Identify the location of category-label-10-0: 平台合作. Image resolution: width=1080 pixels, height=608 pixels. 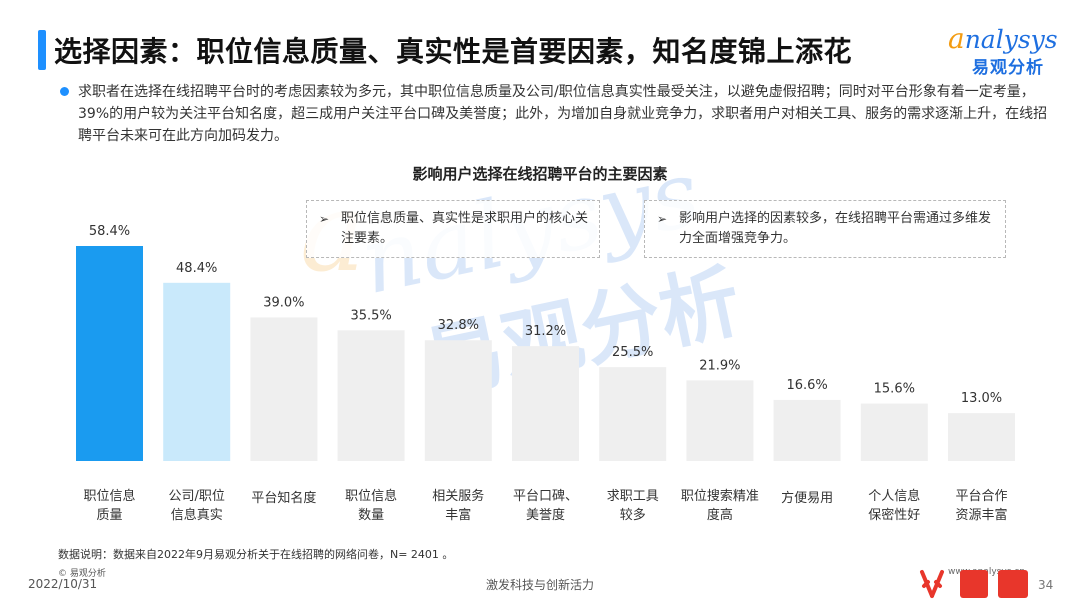
(981, 496).